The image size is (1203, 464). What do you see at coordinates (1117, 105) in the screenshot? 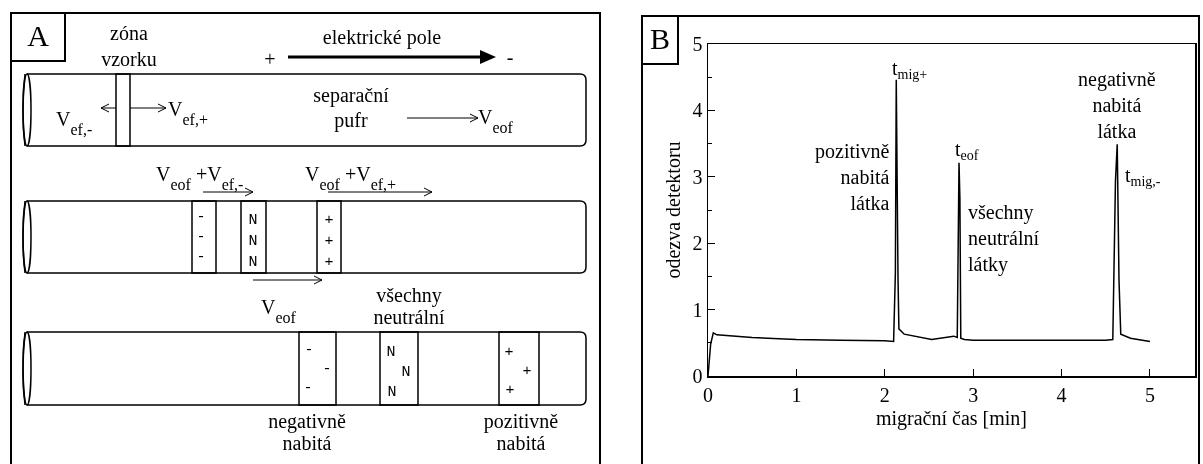
I see `annotation: negativně nabitá látka` at bounding box center [1117, 105].